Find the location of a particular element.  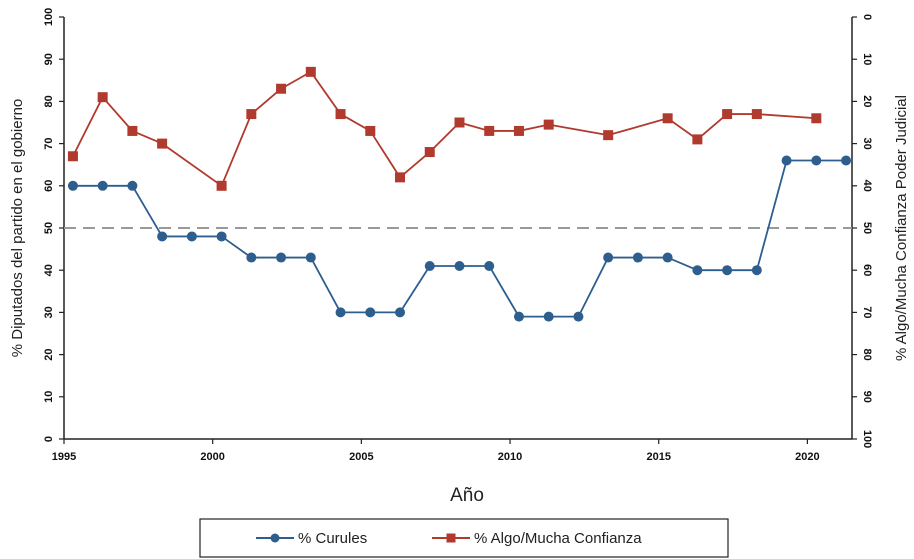

y-right-tick-label: 0 is located at coordinates (867, 17).